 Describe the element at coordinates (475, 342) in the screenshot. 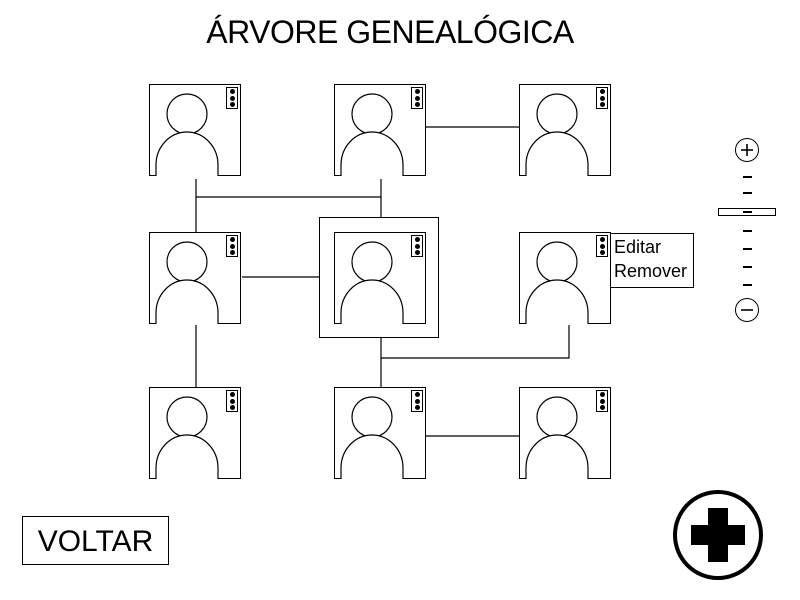

I see `connector-r2c2-r2c3` at that location.